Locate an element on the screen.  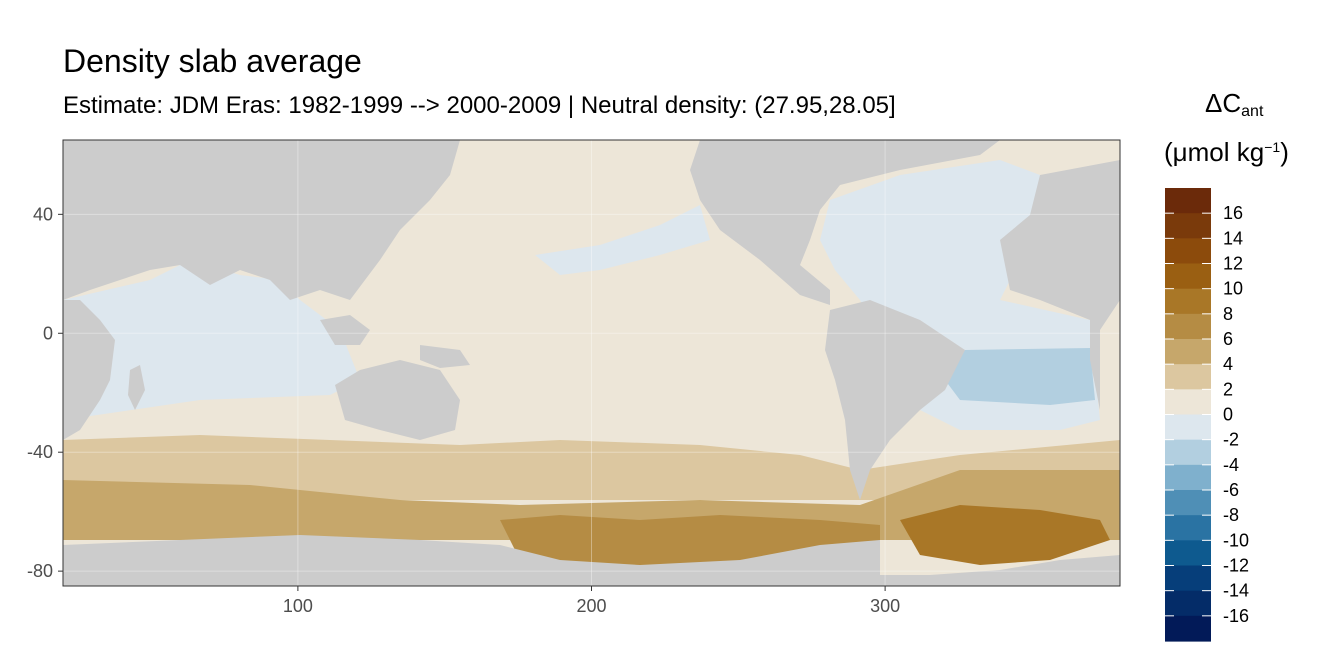
land-maritime-continent is located at coordinates (345, 330).